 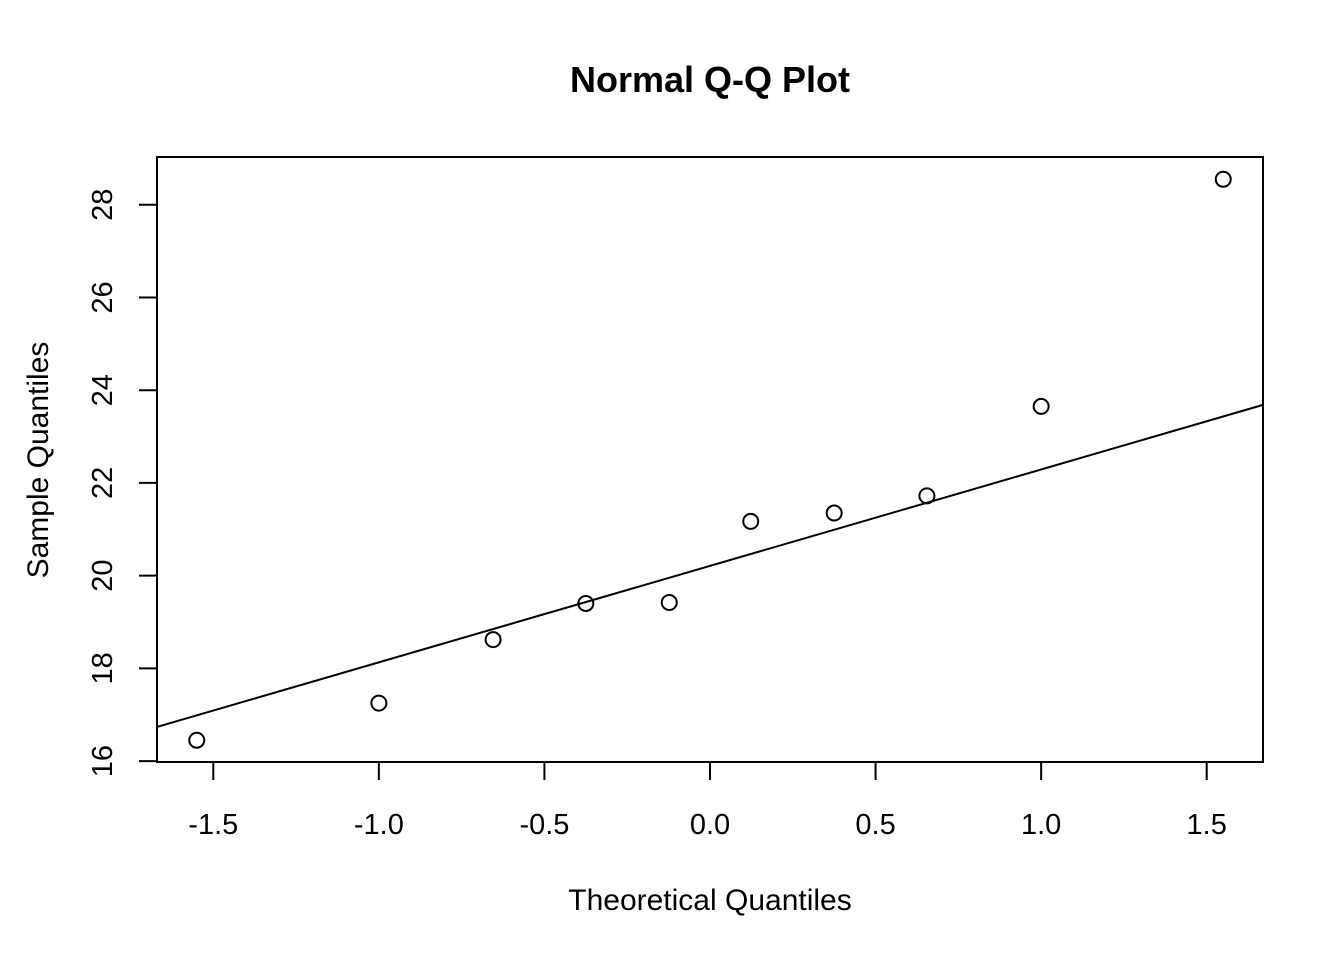 What do you see at coordinates (1041, 825) in the screenshot?
I see `x-tick-label: 1.0` at bounding box center [1041, 825].